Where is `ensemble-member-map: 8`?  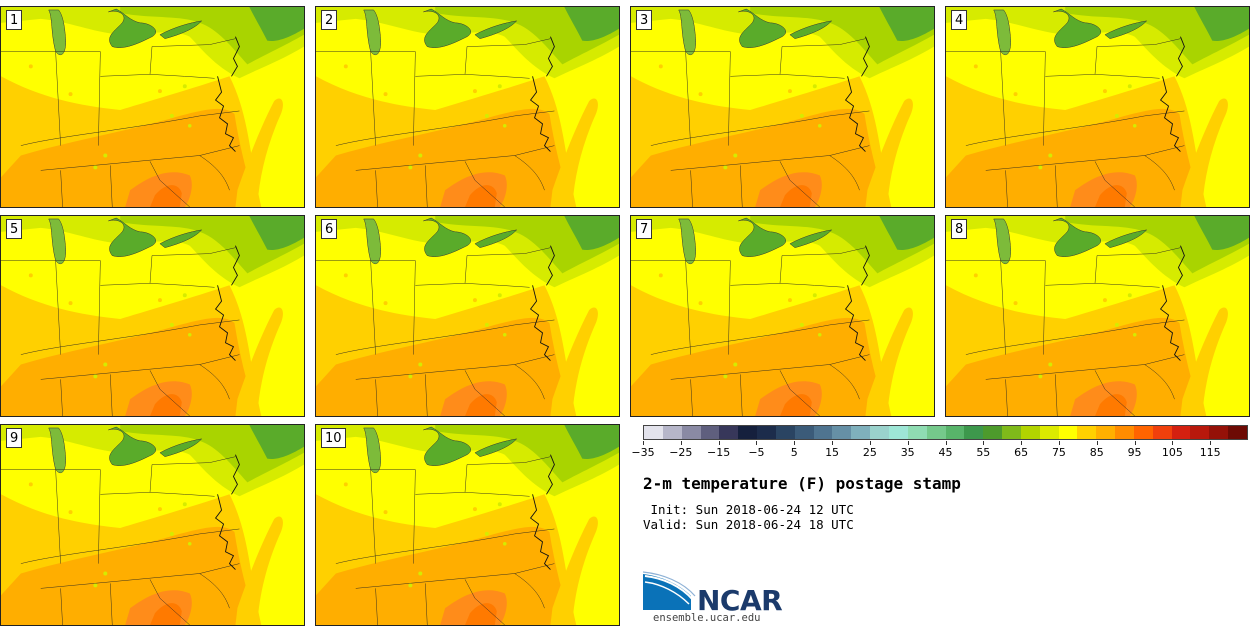
ensemble-member-map: 8 is located at coordinates (1097, 316).